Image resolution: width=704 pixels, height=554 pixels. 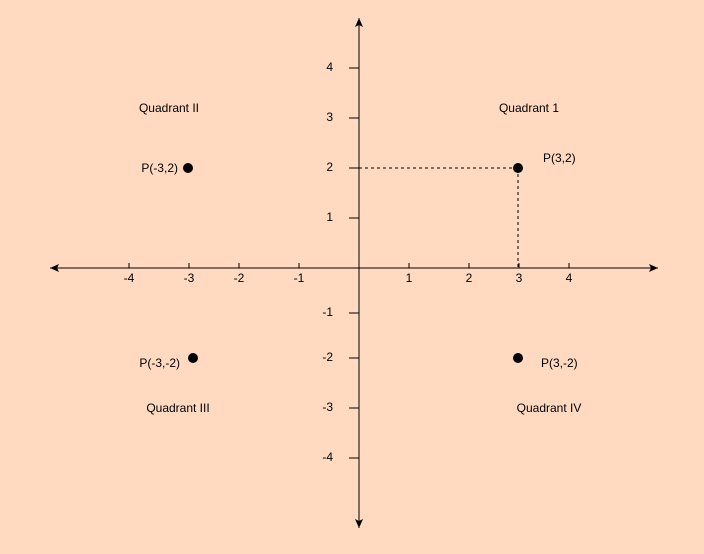 What do you see at coordinates (559, 363) in the screenshot?
I see `point-label: P(3,-2)` at bounding box center [559, 363].